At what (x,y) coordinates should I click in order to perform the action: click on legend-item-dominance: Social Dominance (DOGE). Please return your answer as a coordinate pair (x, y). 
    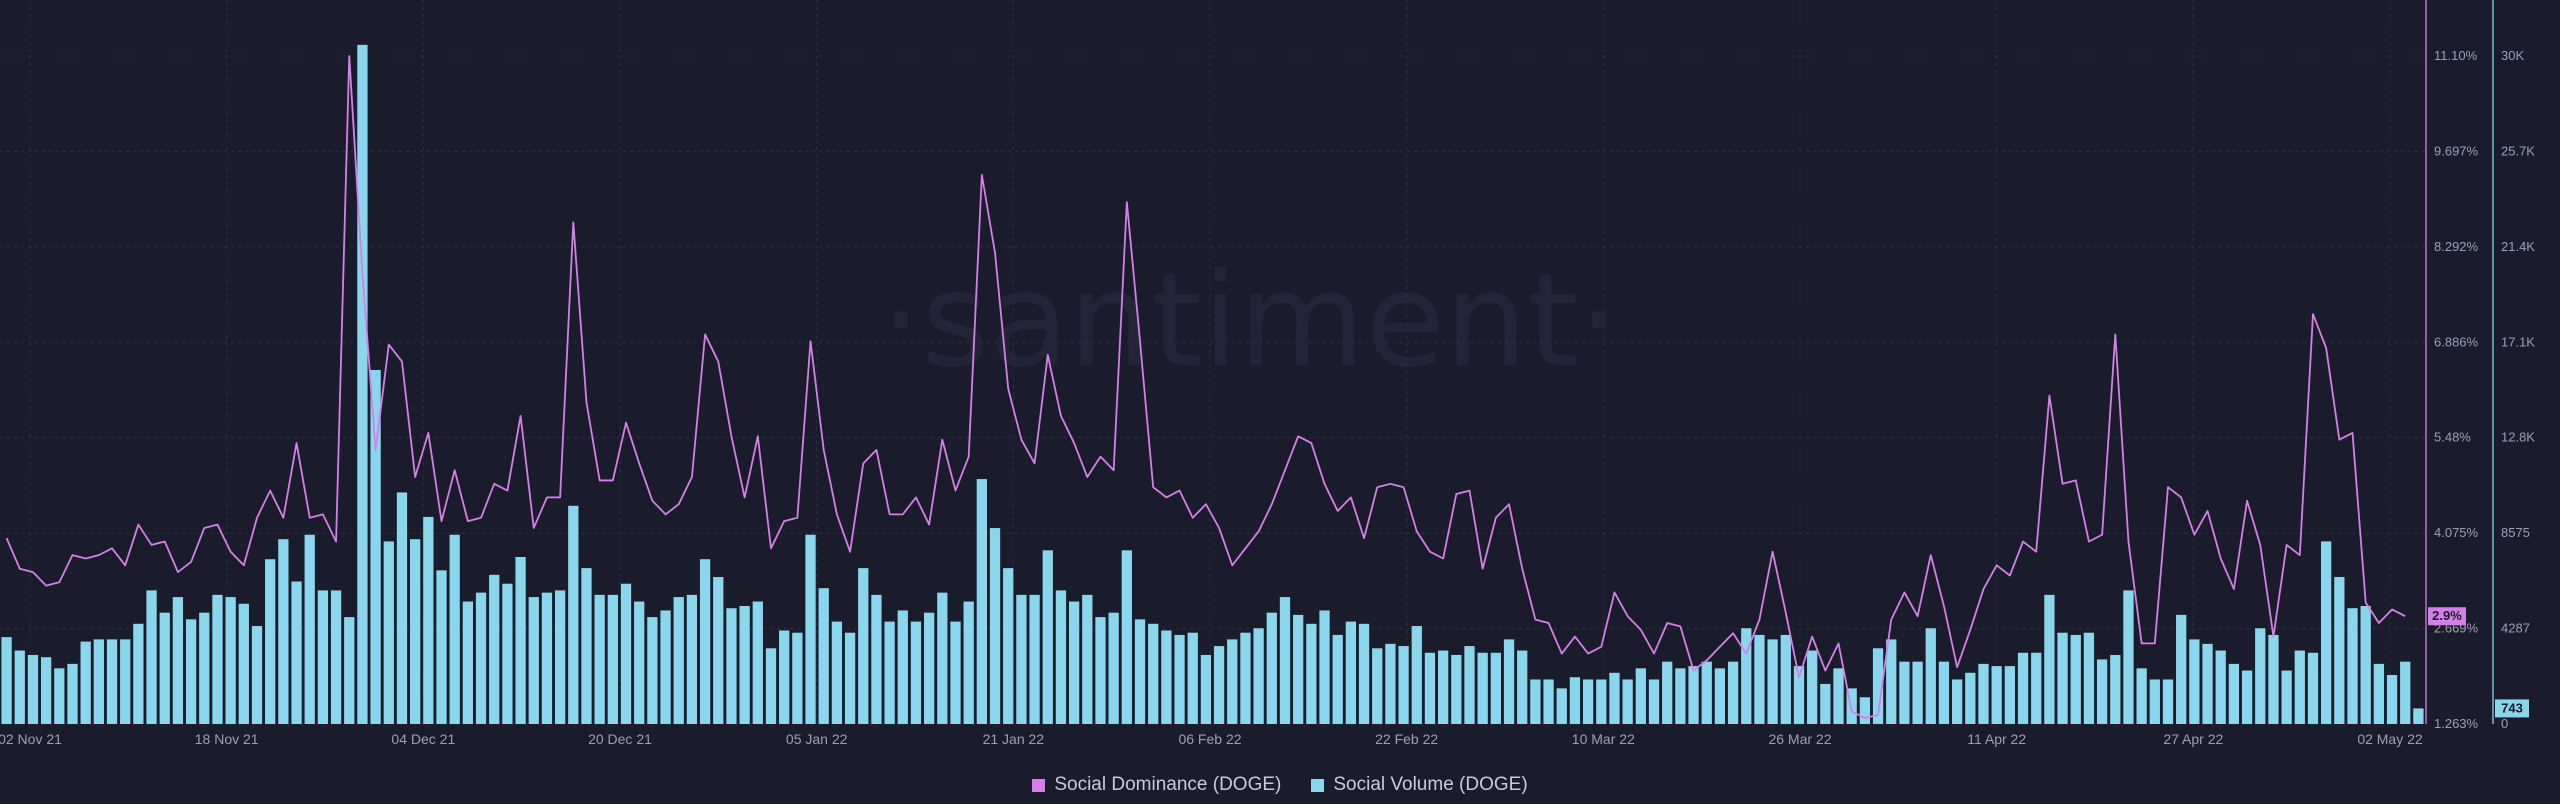
    Looking at the image, I should click on (1156, 785).